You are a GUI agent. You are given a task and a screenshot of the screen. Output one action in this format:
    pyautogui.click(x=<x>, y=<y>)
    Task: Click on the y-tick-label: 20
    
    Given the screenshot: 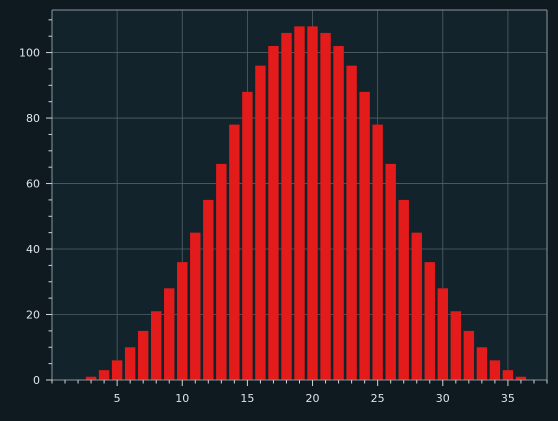 What is the action you would take?
    pyautogui.click(x=33, y=315)
    